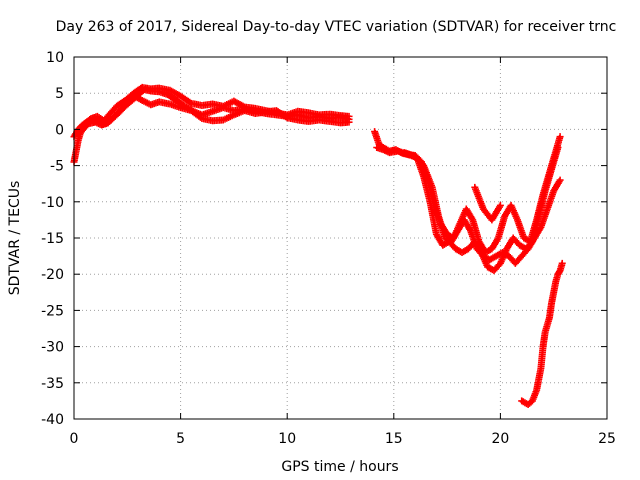 The image size is (640, 480). Describe the element at coordinates (59, 94) in the screenshot. I see `y-tick-label: 5` at that location.